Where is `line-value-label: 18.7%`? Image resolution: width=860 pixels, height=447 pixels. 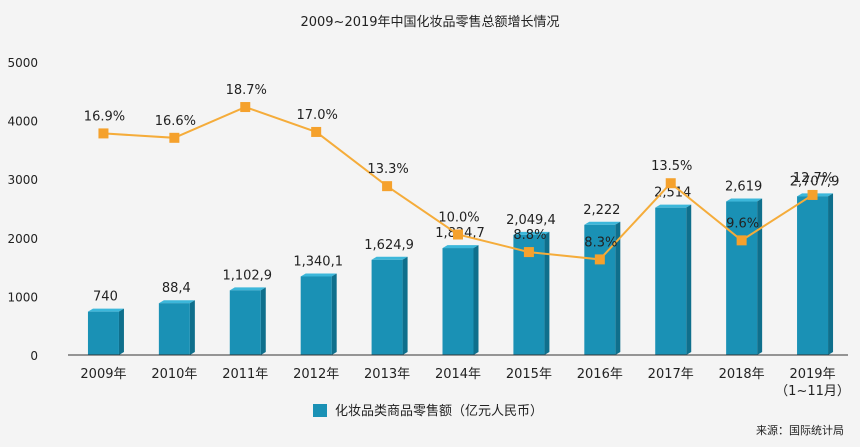
line-value-label: 18.7% is located at coordinates (246, 90).